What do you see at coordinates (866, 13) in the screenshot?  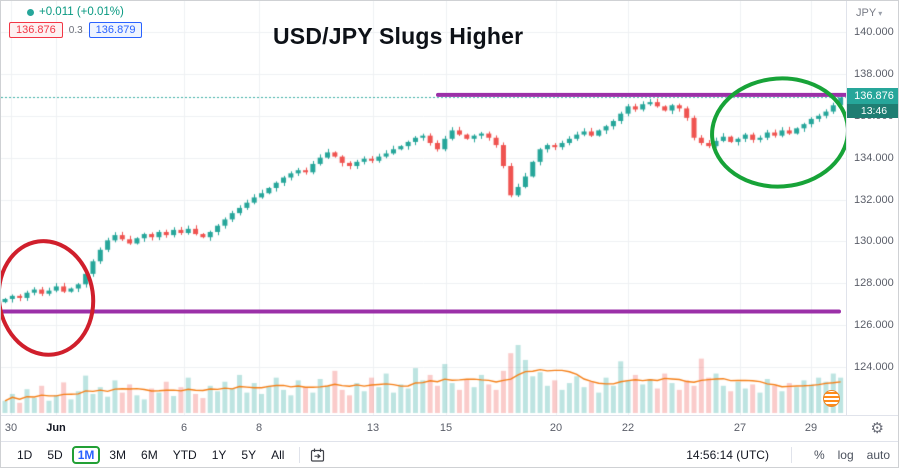 I see `currency-code: JPY` at bounding box center [866, 13].